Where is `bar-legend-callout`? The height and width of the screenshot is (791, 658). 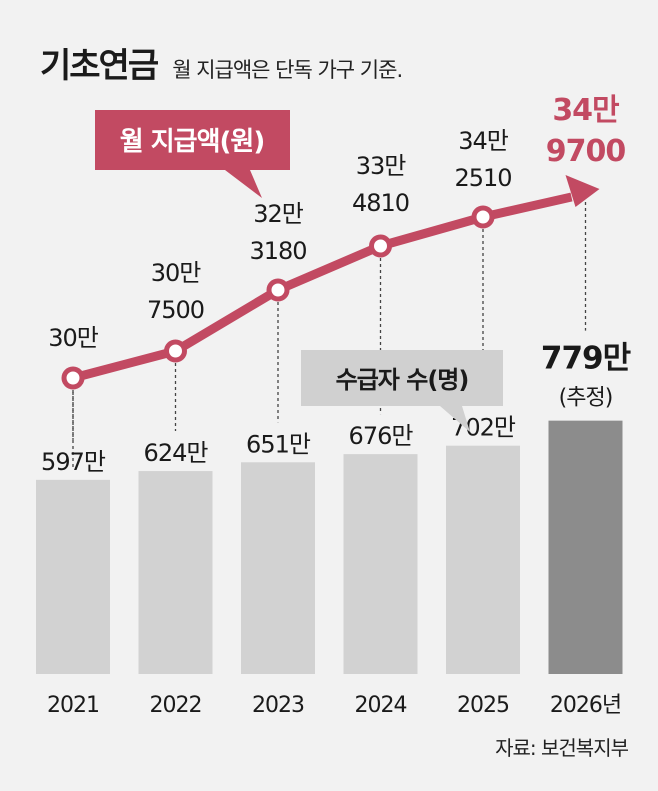
bar-legend-callout is located at coordinates (402, 391).